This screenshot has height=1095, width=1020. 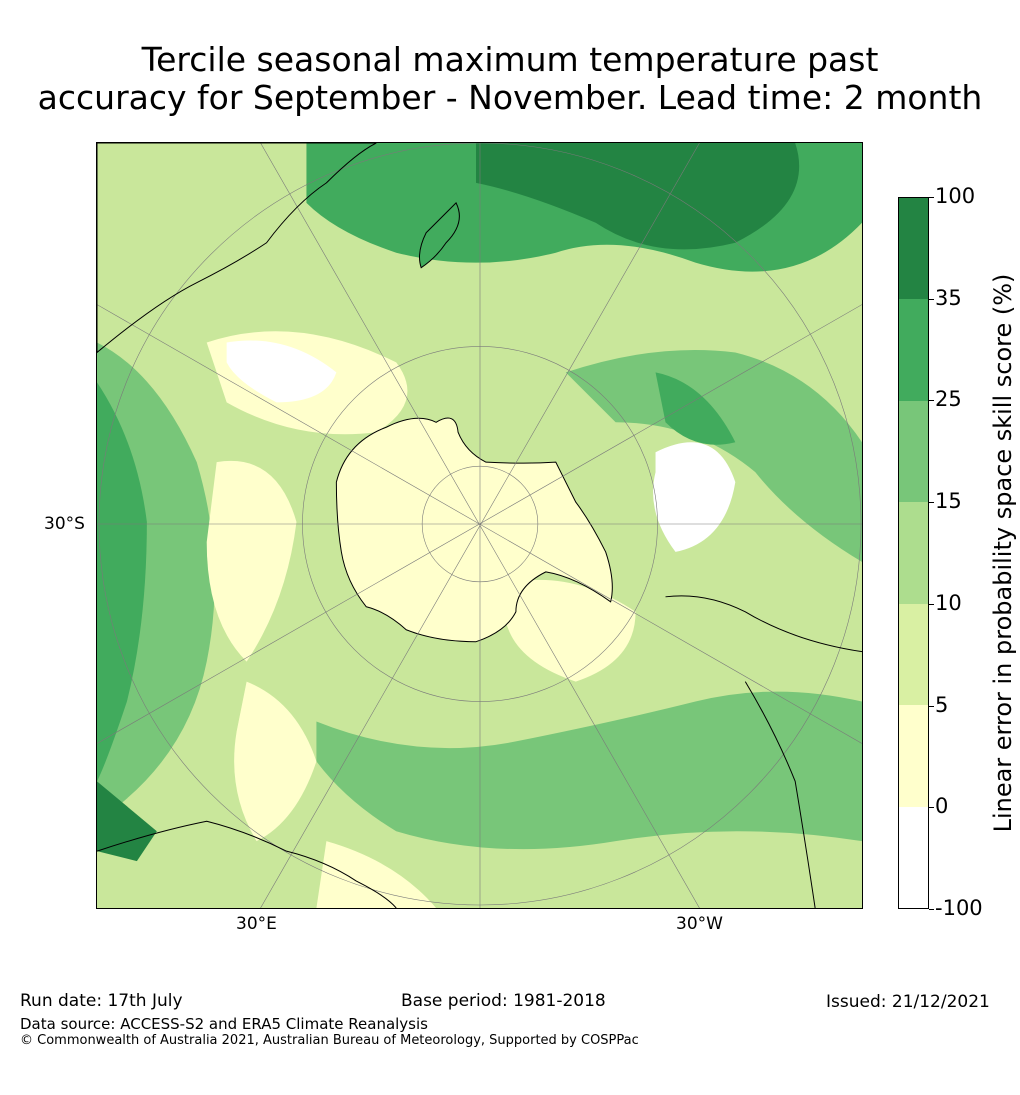 What do you see at coordinates (127, 821) in the screenshot?
I see `skill-region-corner` at bounding box center [127, 821].